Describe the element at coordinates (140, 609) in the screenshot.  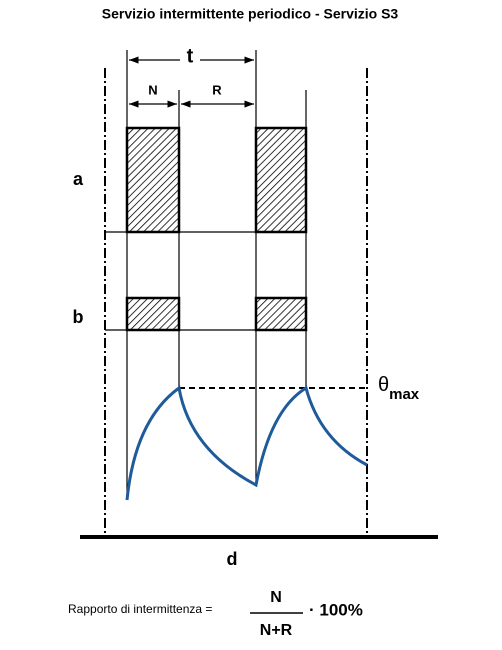
I see `formula-prefix: Rapporto di intermittenza =` at that location.